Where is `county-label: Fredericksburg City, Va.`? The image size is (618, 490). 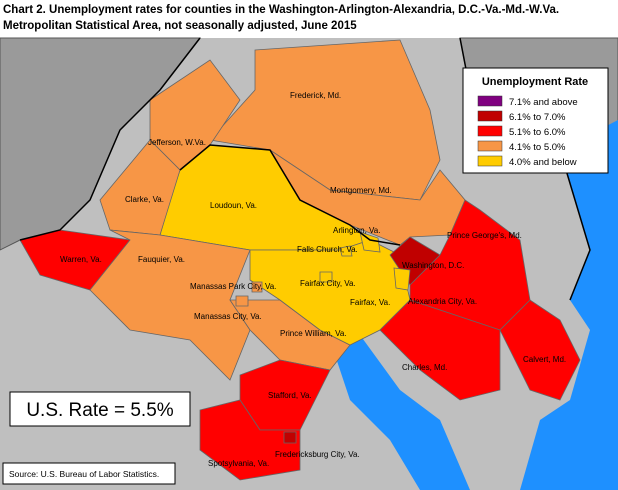 county-label: Fredericksburg City, Va. is located at coordinates (317, 454).